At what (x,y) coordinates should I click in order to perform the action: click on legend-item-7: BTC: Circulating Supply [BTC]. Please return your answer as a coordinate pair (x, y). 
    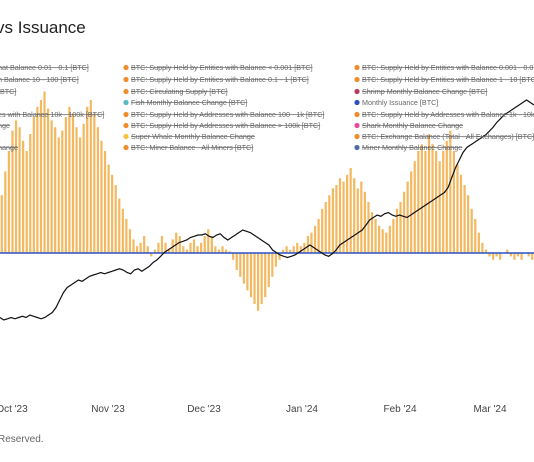
    Looking at the image, I should click on (175, 91).